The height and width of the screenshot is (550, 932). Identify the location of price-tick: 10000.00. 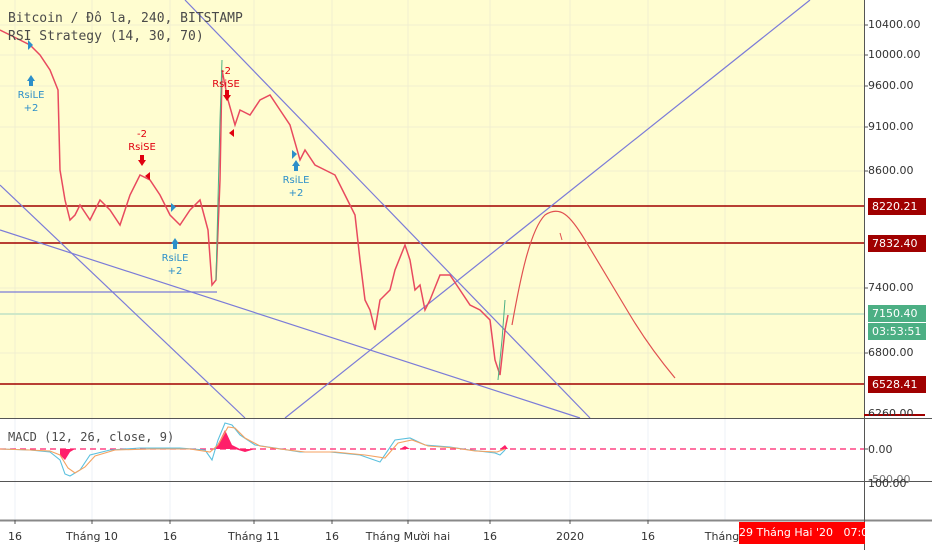
(894, 54).